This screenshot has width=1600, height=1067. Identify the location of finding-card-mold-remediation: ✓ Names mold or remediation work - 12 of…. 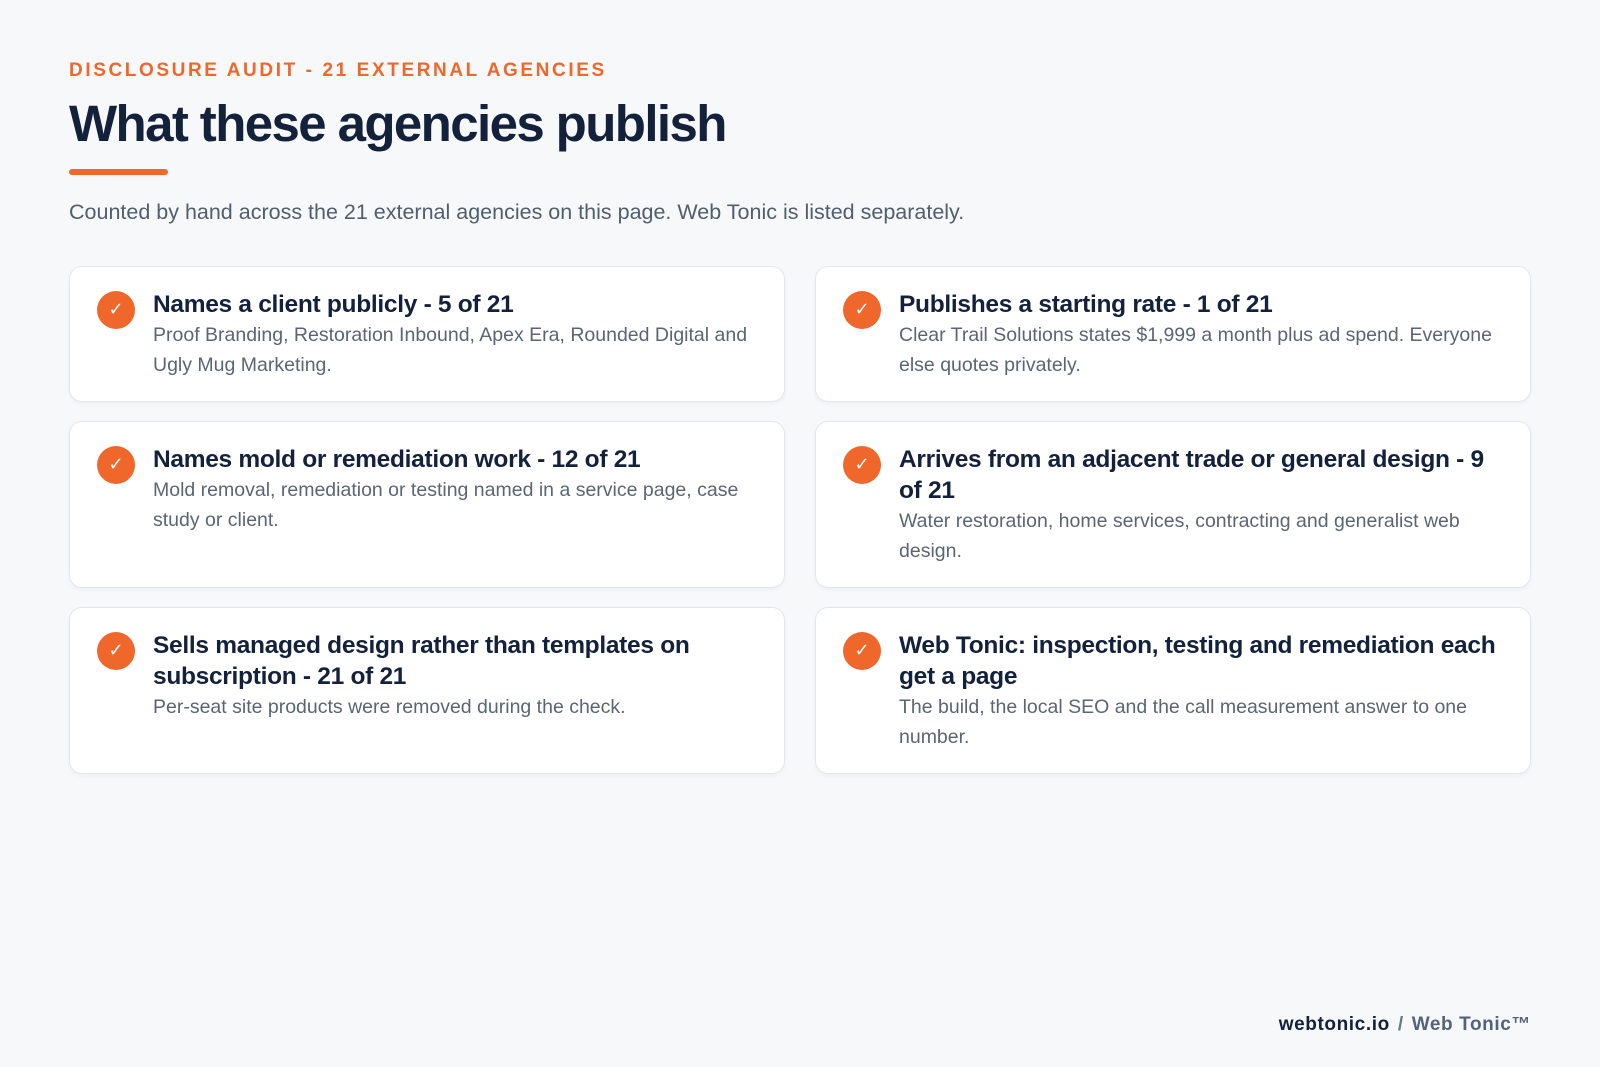
(427, 504).